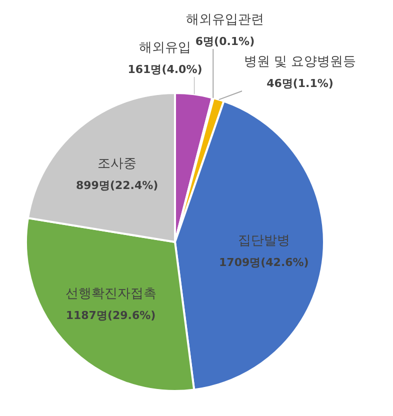 The height and width of the screenshot is (416, 393). I want to click on slice-label: 조사중, so click(117, 164).